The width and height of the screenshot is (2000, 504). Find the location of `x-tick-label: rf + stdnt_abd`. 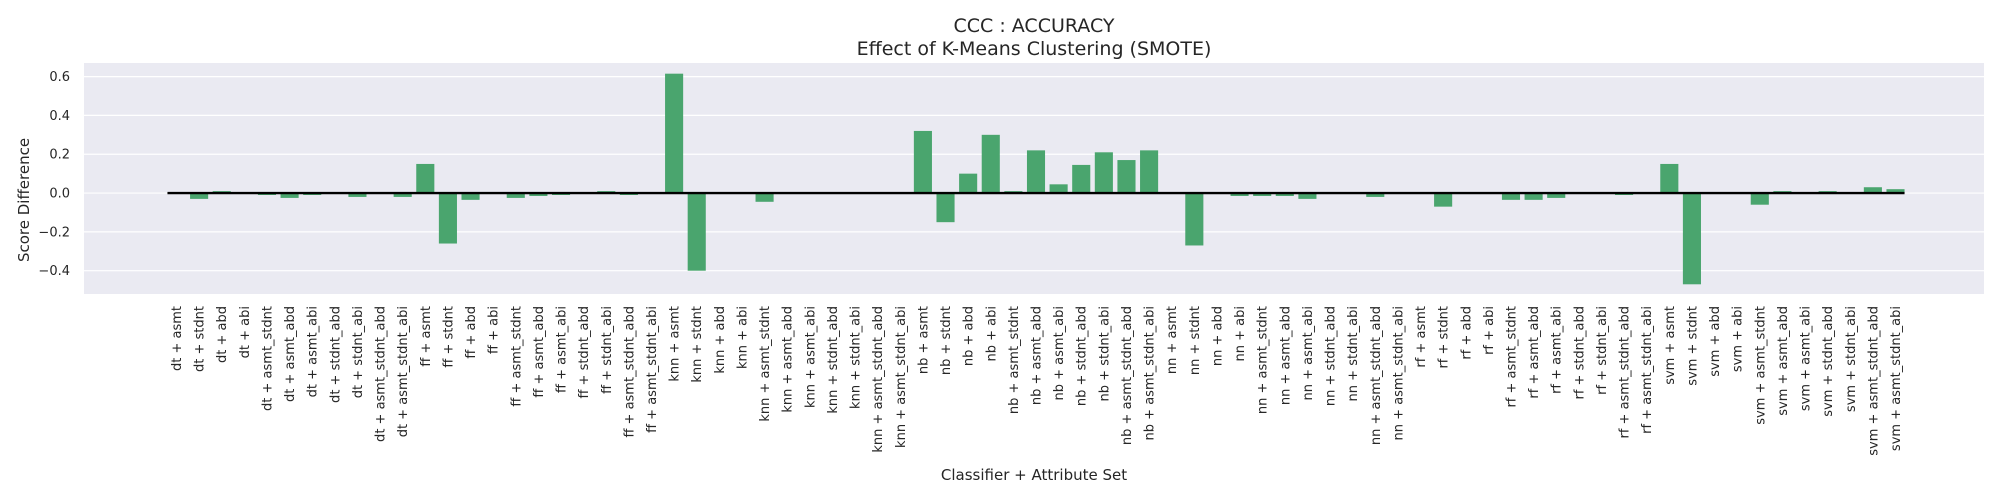

x-tick-label: rf + stdnt_abd is located at coordinates (1579, 353).